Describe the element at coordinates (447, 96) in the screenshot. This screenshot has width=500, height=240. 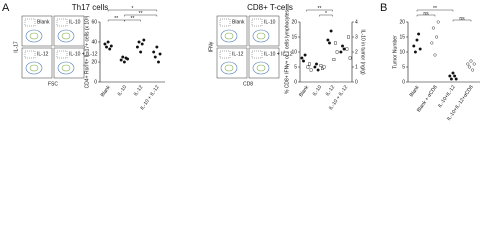
I see `x-tick-label: IL-10+IL-12` at that location.